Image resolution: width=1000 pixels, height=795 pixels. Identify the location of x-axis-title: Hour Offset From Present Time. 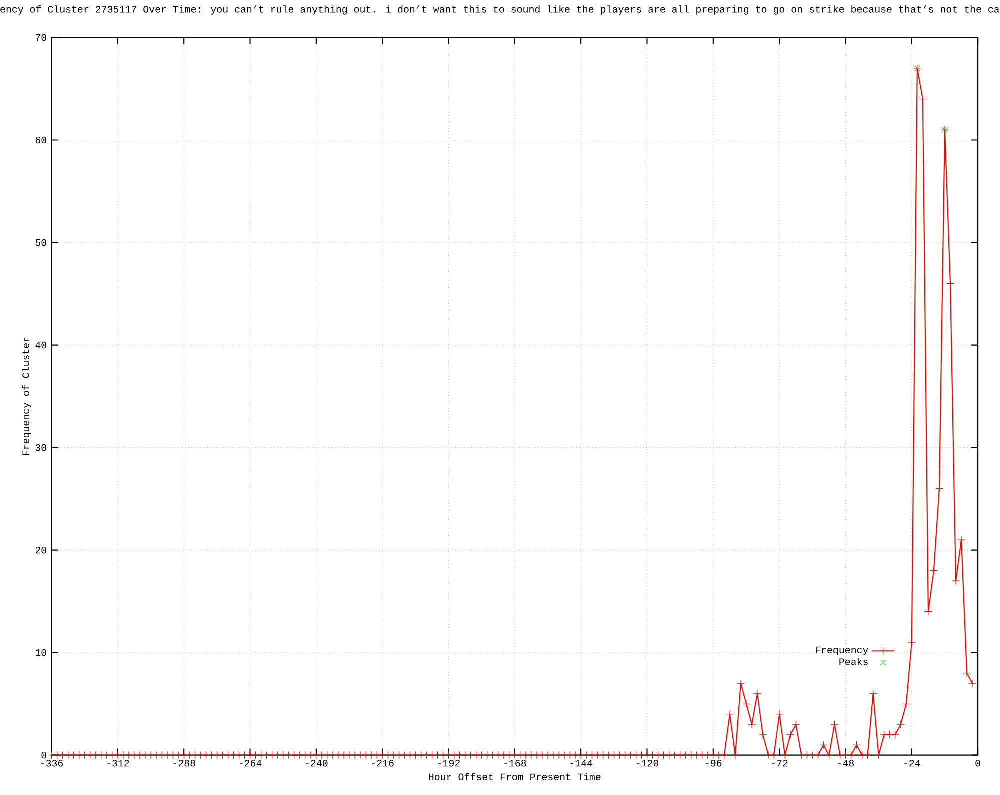
(515, 776).